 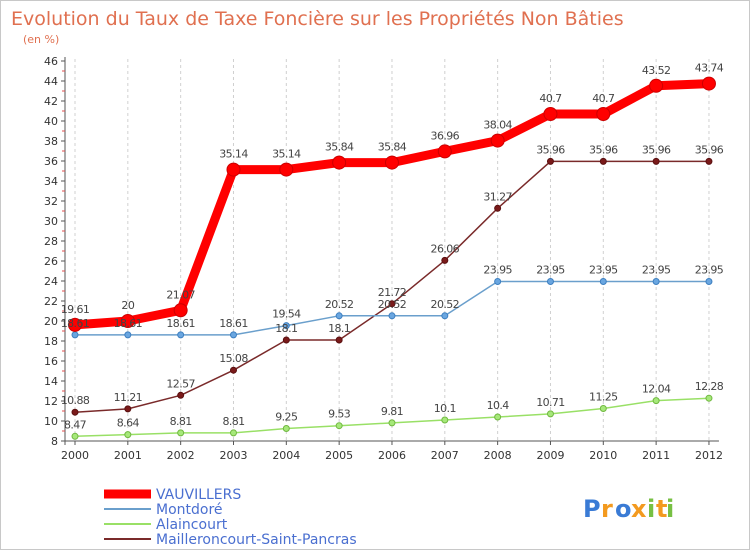 I want to click on label-mailleroncourt-2003: 15.08, so click(x=233, y=358).